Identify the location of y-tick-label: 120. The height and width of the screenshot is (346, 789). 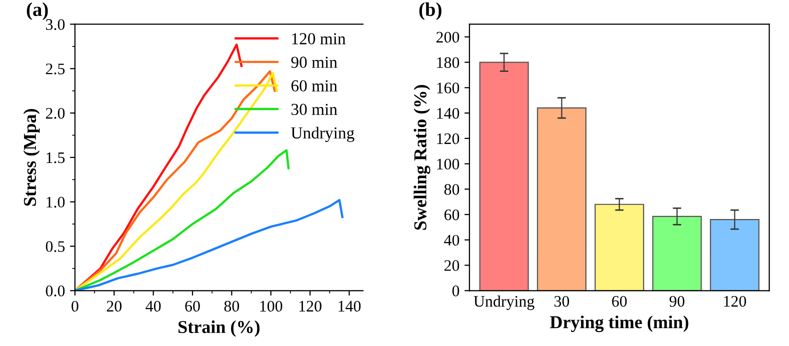
(448, 138).